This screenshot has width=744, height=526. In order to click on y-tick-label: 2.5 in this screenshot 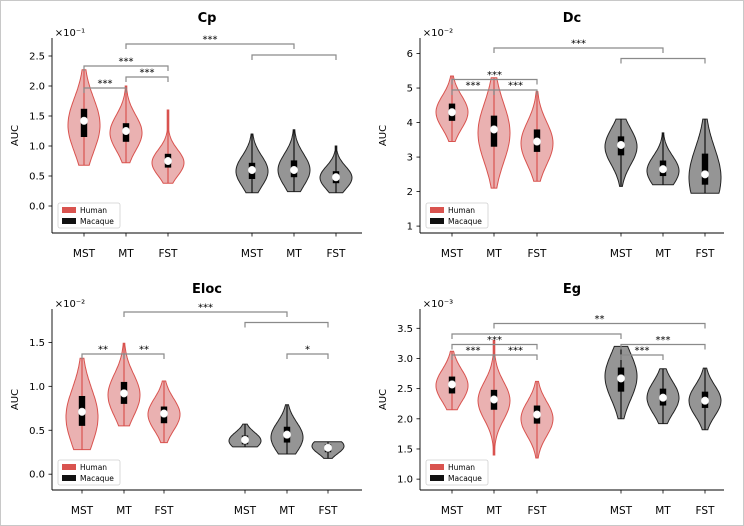, I will do `click(37, 57)`.